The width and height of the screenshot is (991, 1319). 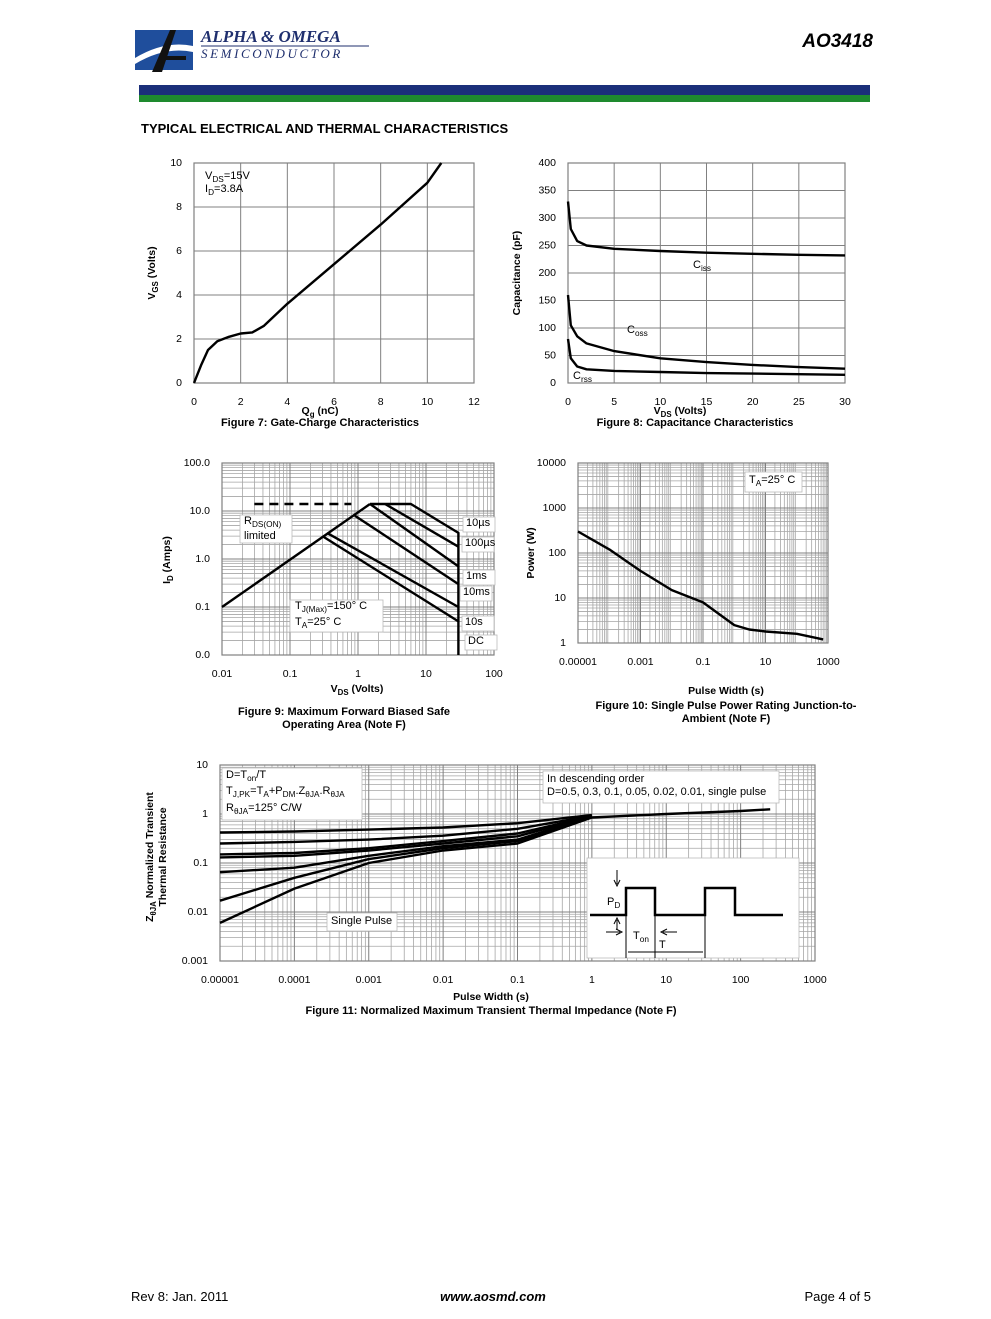 What do you see at coordinates (200, 511) in the screenshot?
I see `y-tick-label: 10.0` at bounding box center [200, 511].